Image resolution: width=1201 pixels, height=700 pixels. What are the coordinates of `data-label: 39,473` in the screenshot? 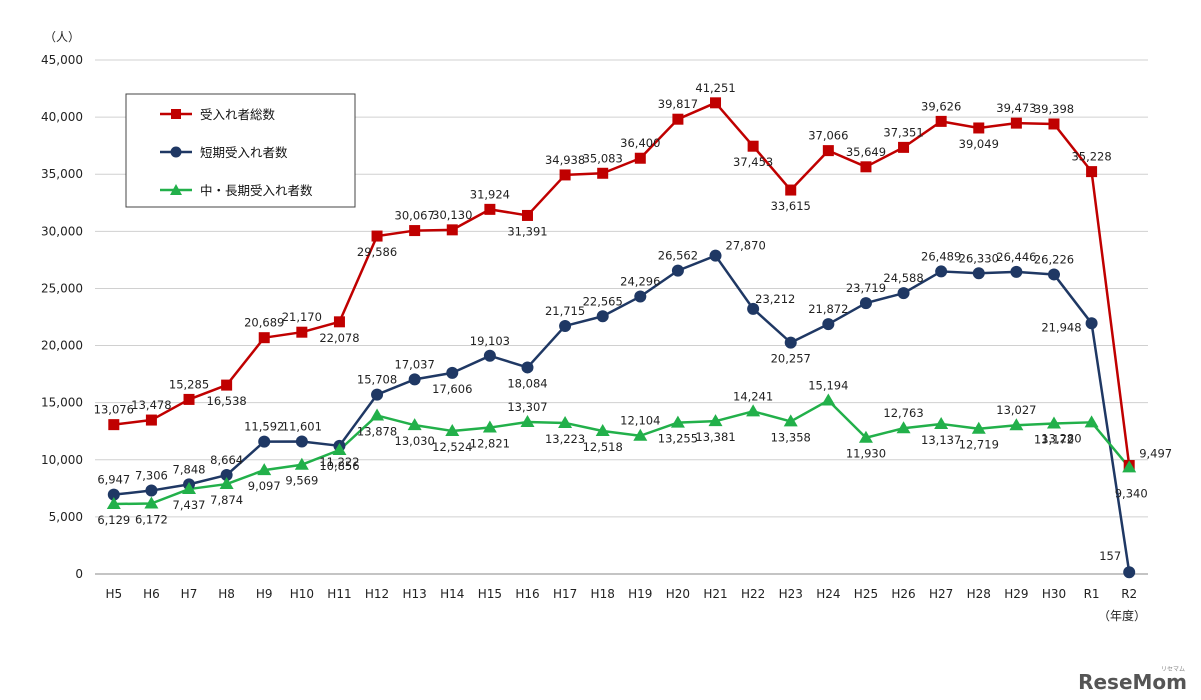 It's located at (1016, 108).